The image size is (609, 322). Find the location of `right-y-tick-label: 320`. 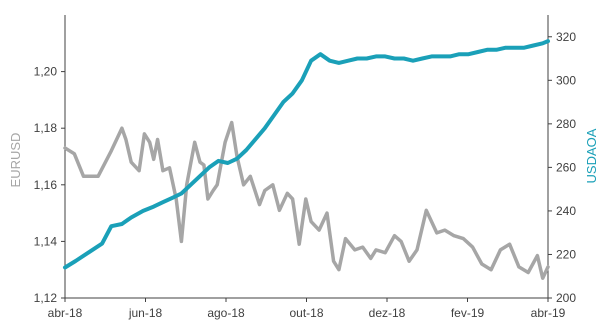

right-y-tick-label: 320 is located at coordinates (566, 37).